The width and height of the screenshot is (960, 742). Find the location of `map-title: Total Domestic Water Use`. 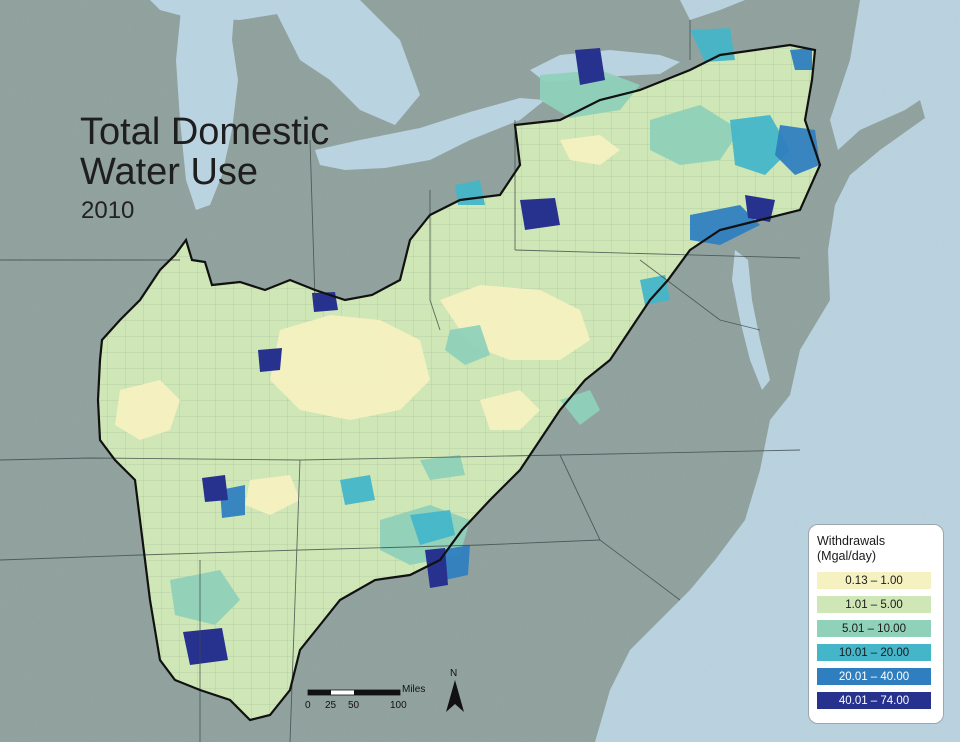

map-title: Total Domestic Water Use is located at coordinates (204, 152).